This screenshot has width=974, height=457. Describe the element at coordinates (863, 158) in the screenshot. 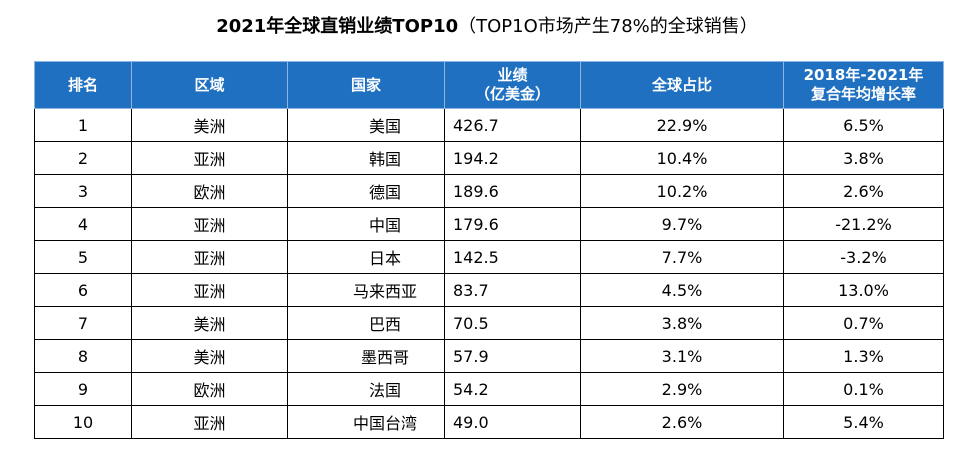

I see `cell-cagr: 3.8%` at that location.